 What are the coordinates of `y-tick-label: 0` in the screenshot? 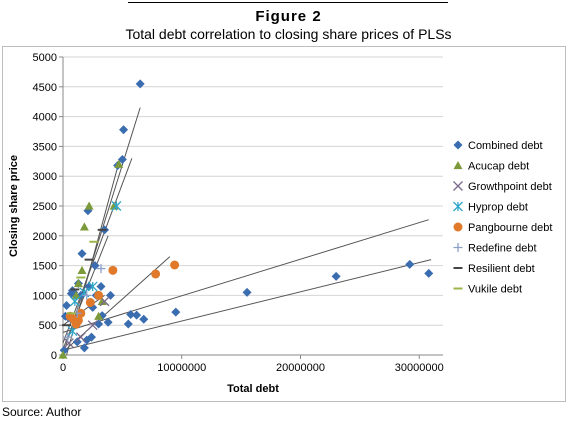 It's located at (54, 356).